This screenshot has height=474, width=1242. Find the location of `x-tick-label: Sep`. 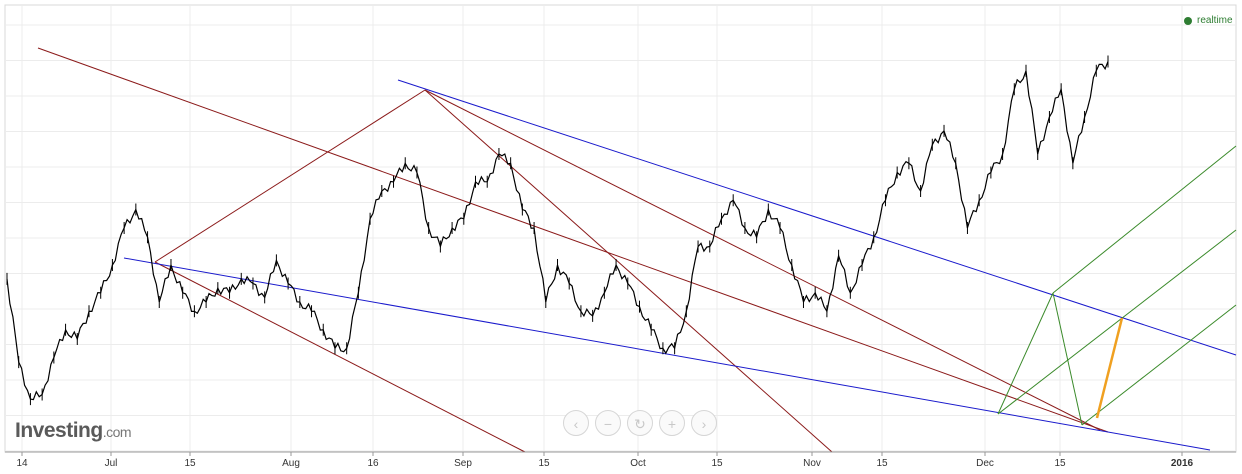

x-tick-label: Sep is located at coordinates (463, 463).